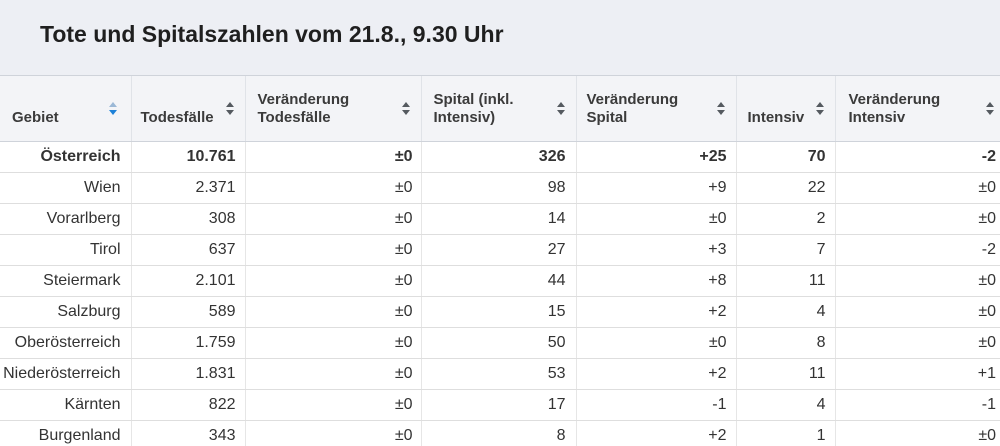 This screenshot has height=446, width=1000. Describe the element at coordinates (785, 157) in the screenshot. I see `cell-intensiv: 70` at that location.